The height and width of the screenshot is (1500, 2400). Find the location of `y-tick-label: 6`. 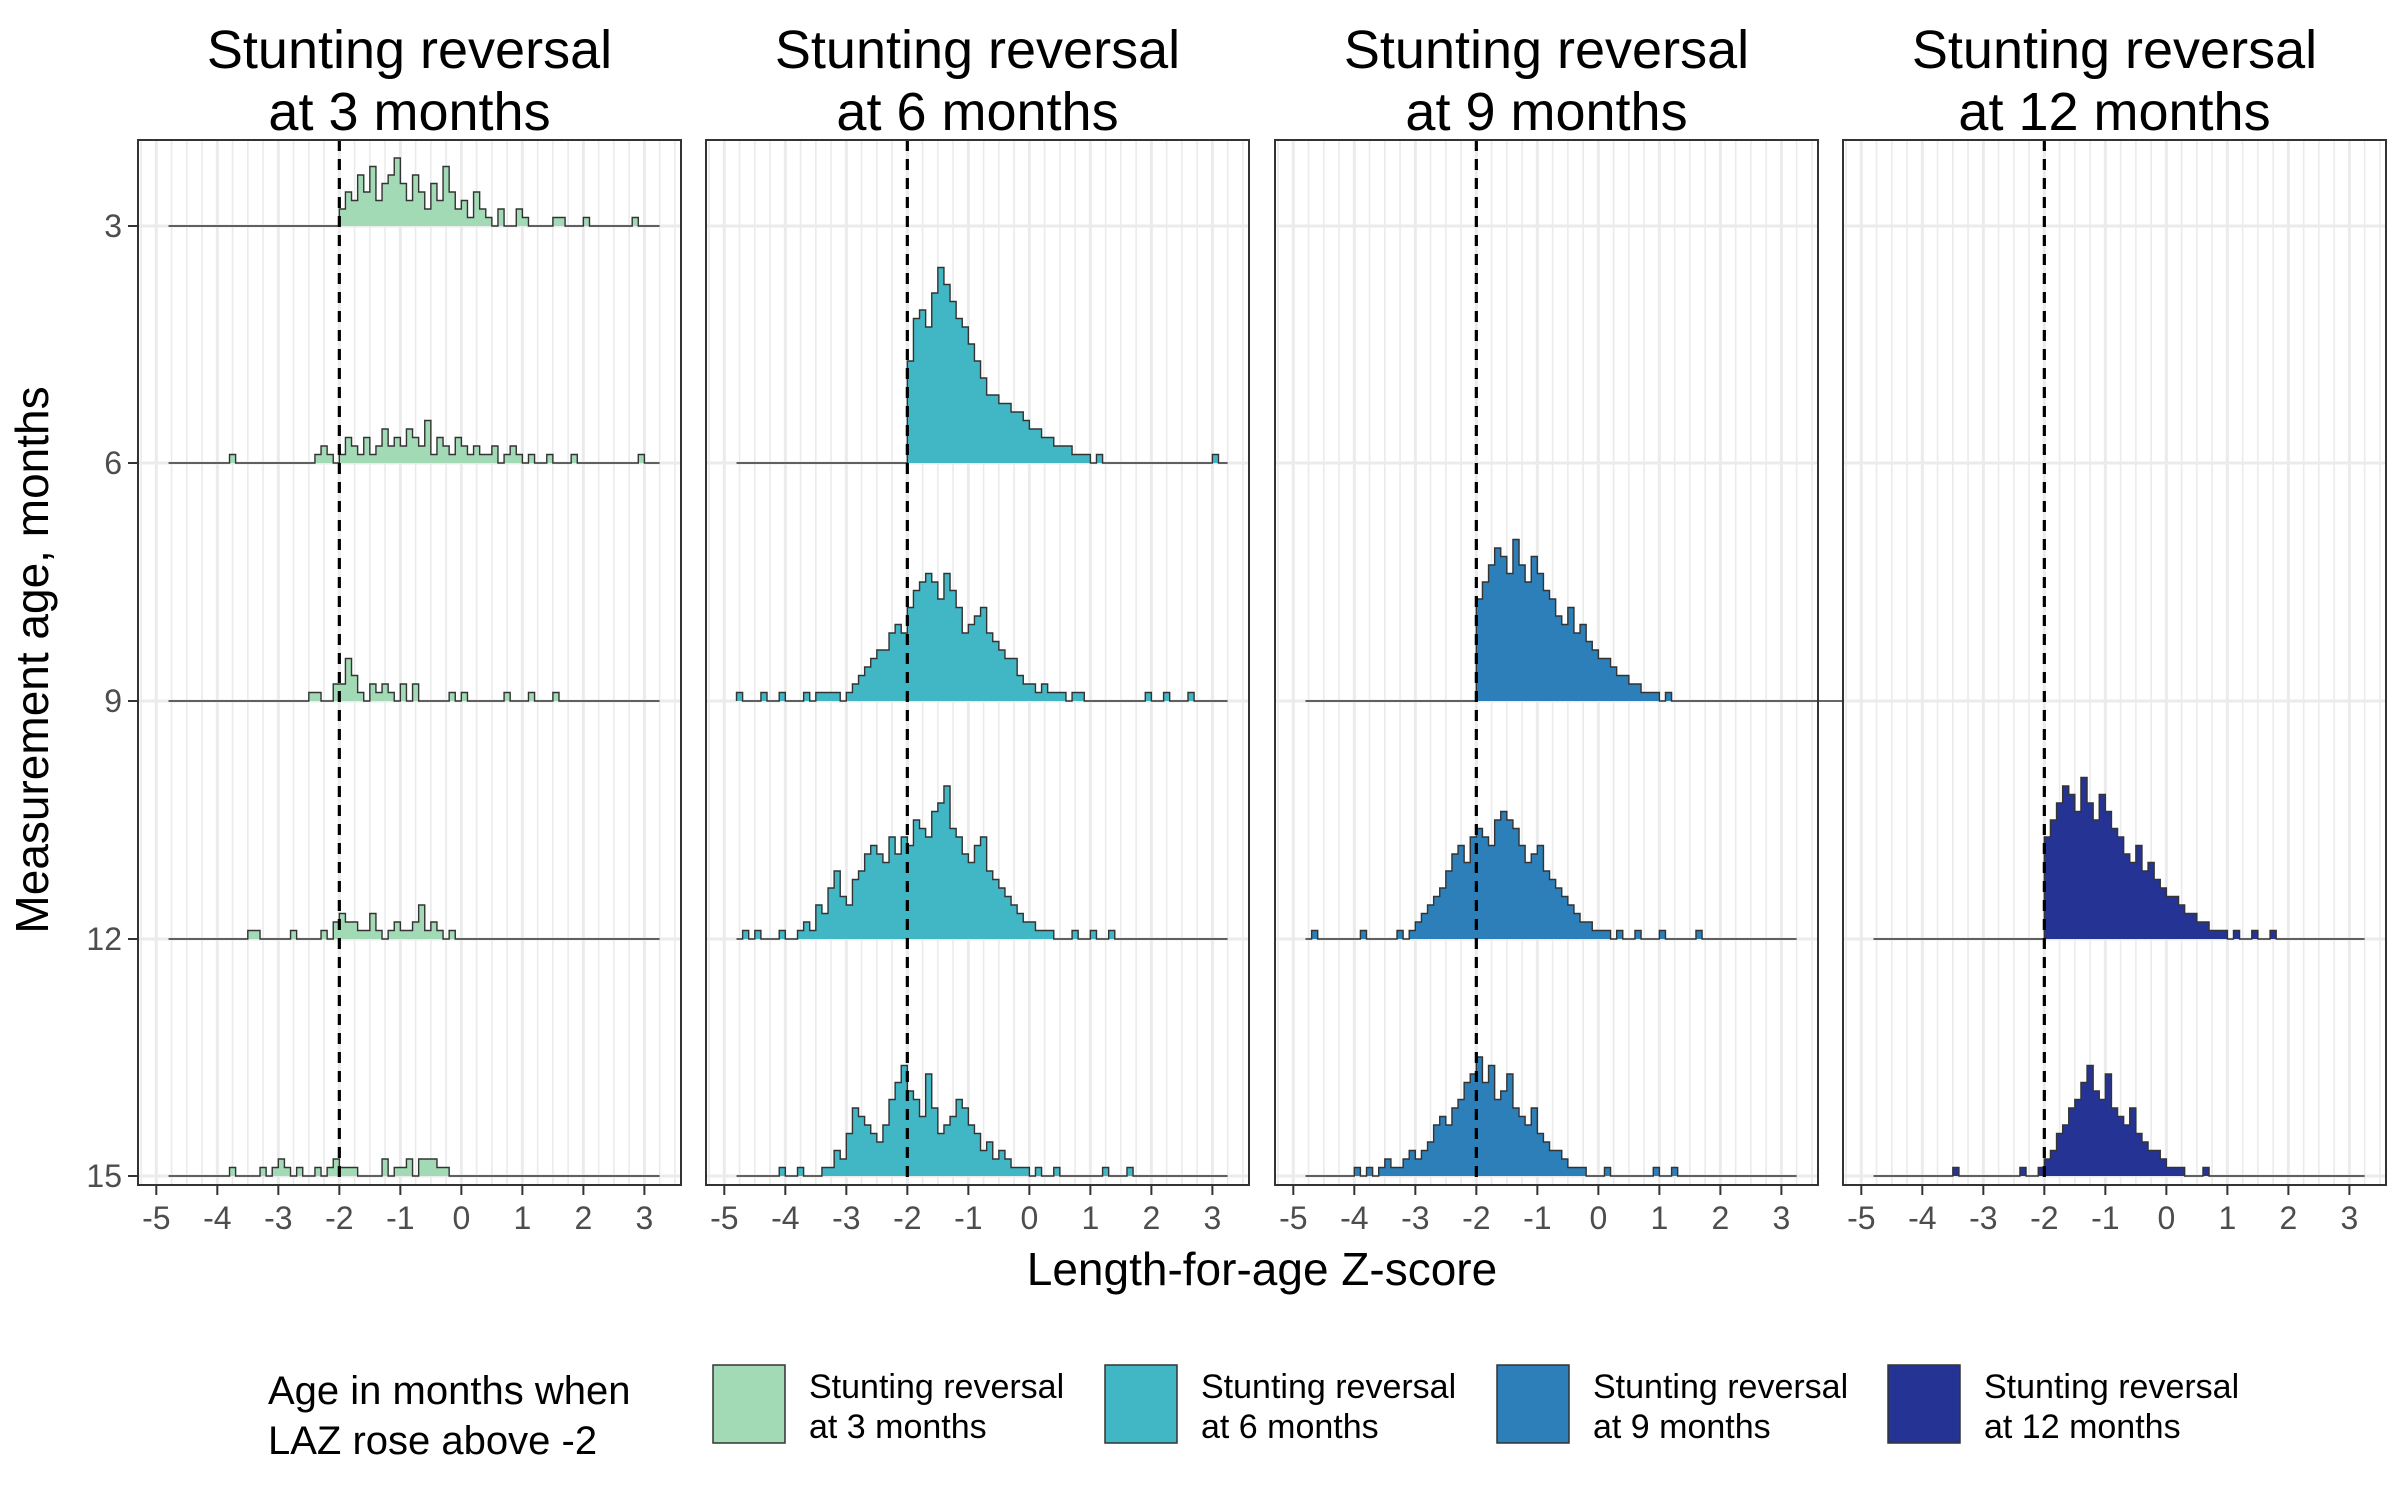

y-tick-label: 6 is located at coordinates (113, 463).